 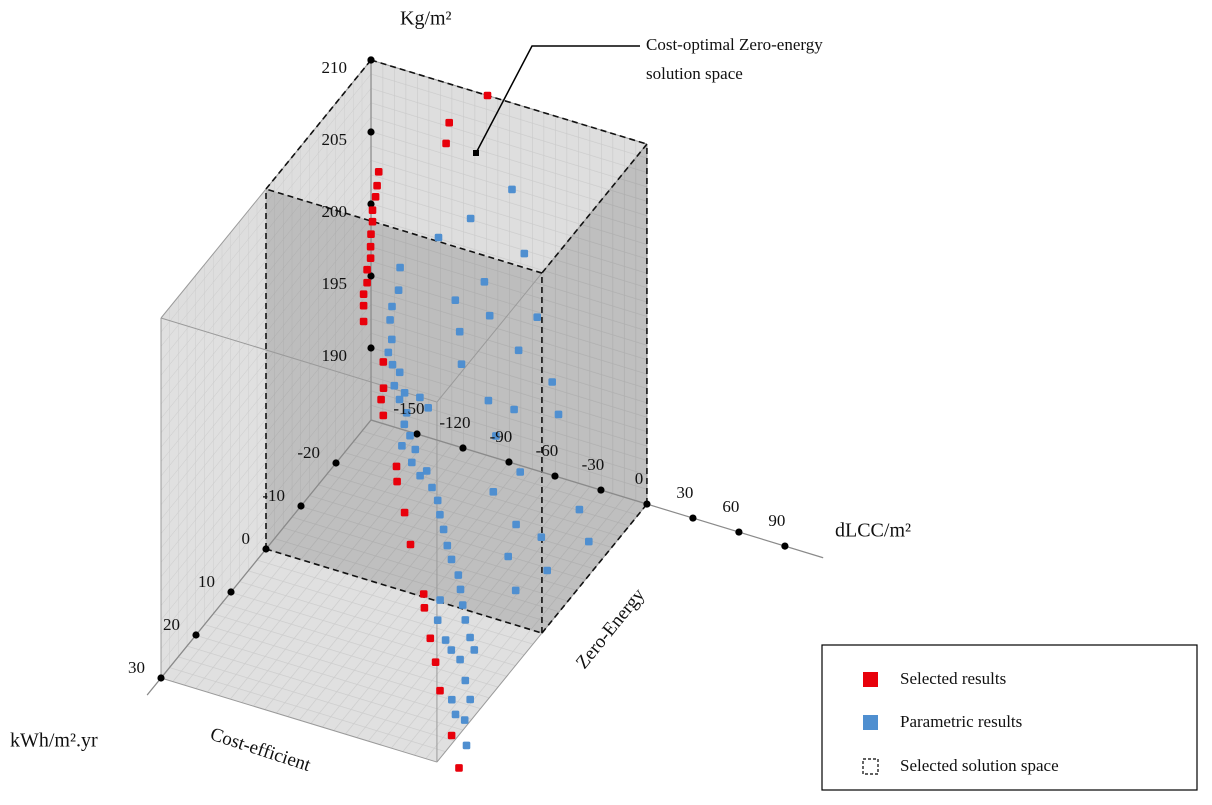 I want to click on annotation-leader, so click(x=557, y=99).